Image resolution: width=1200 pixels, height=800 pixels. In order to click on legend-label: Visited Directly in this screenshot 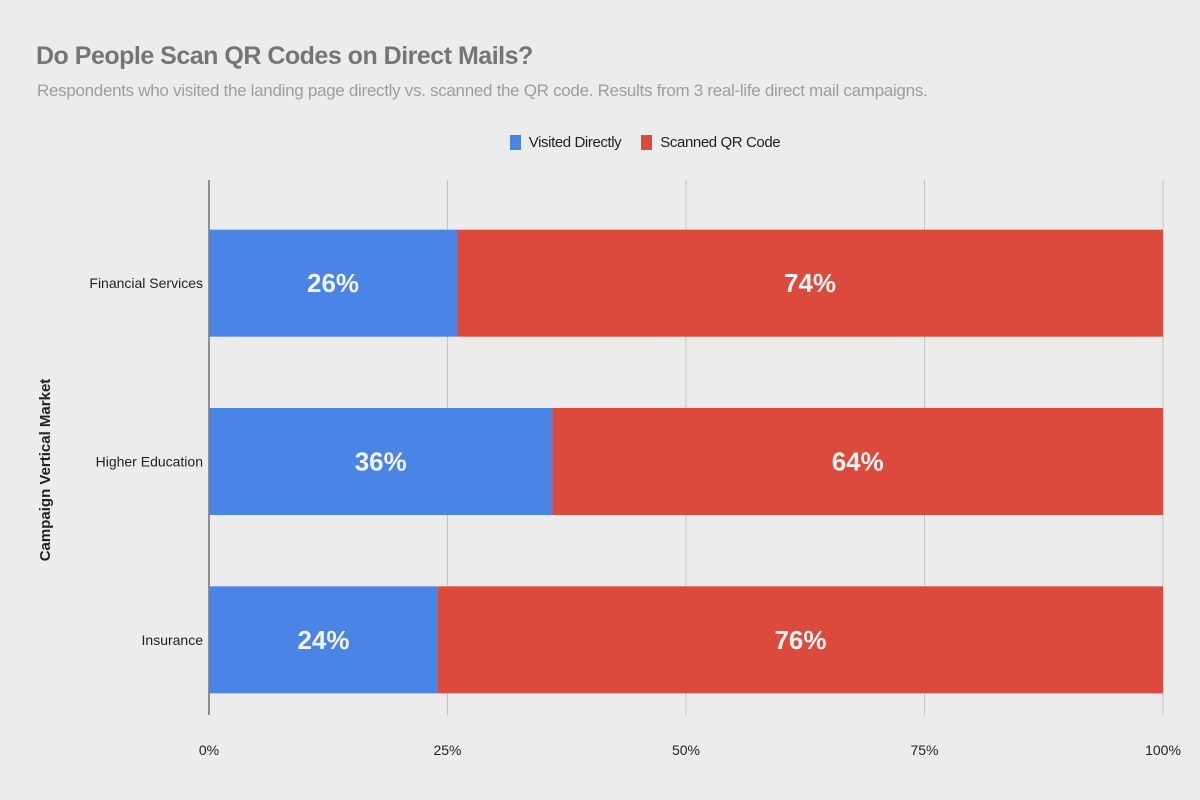, I will do `click(575, 142)`.